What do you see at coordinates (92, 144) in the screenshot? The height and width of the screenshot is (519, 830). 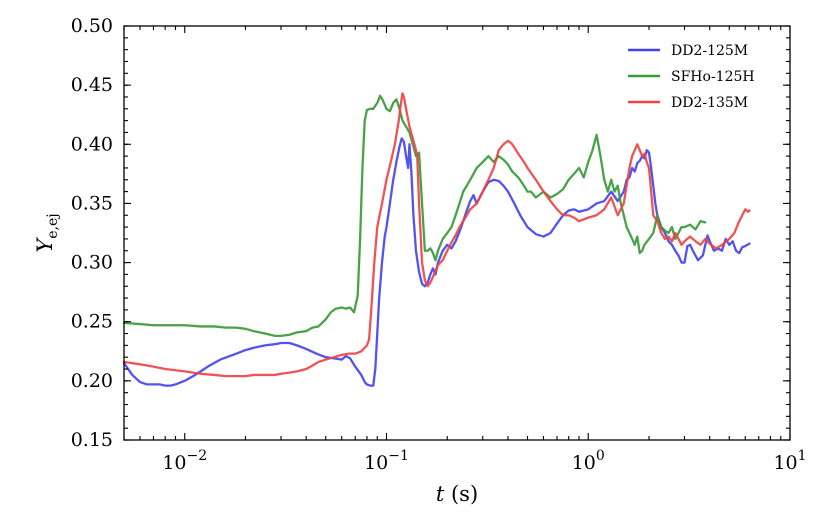 I see `y-tick-label: 0.40` at bounding box center [92, 144].